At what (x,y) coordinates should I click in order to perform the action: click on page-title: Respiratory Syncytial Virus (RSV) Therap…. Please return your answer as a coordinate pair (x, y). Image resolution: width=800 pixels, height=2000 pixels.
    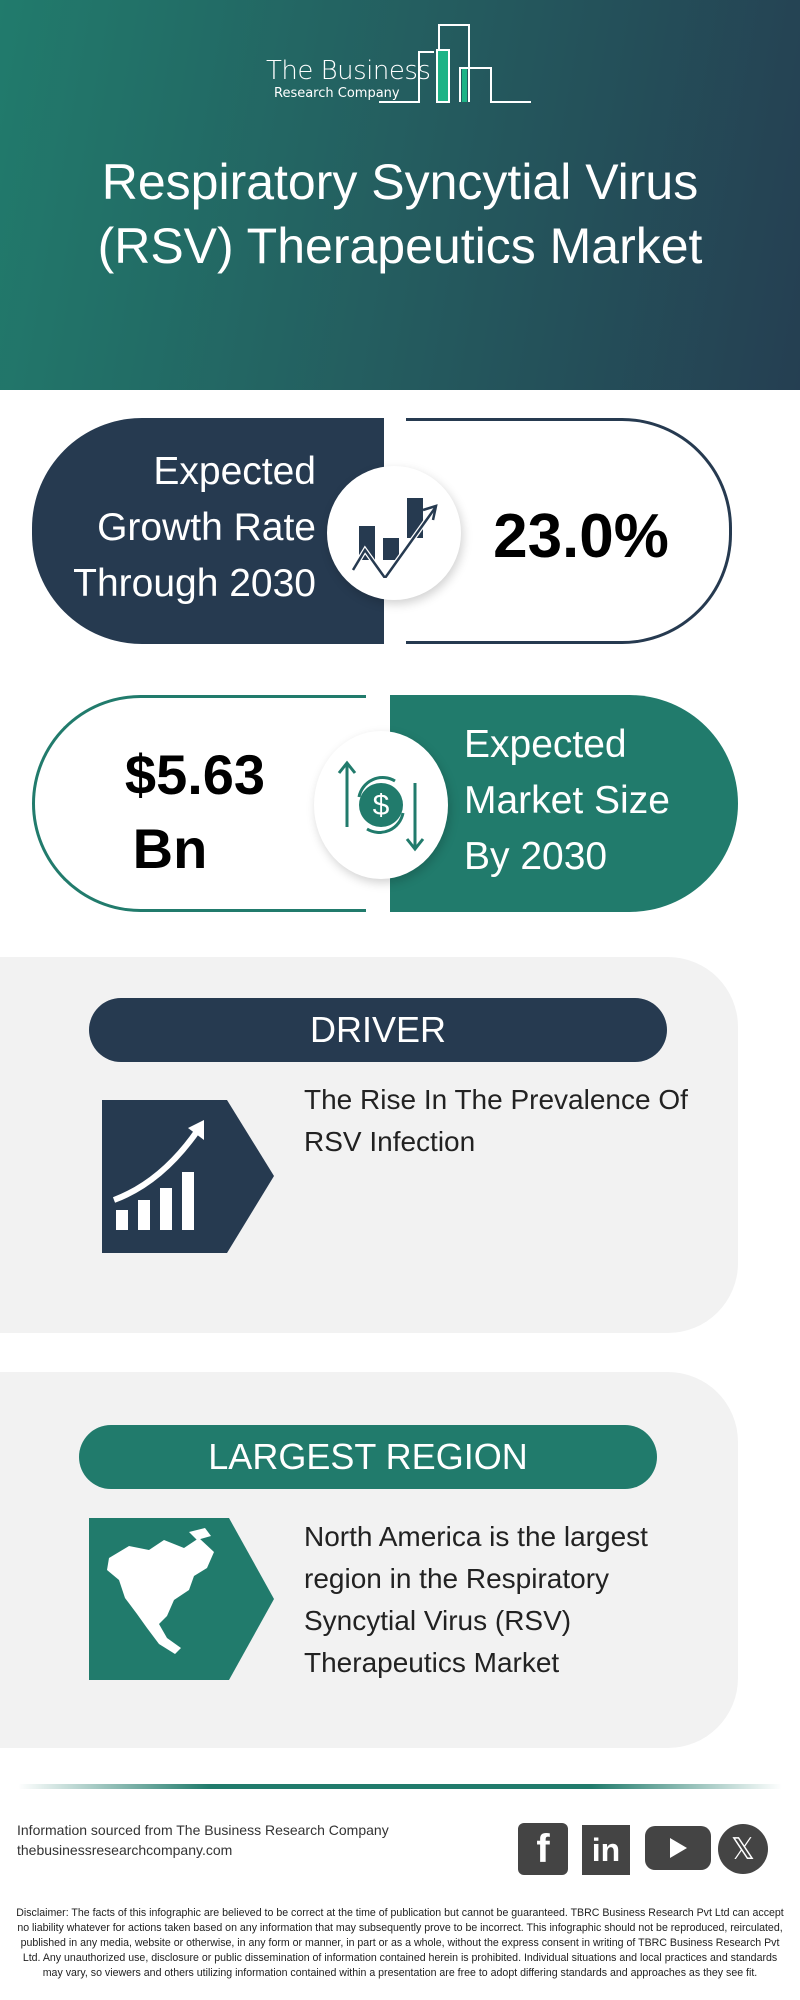
    Looking at the image, I should click on (400, 214).